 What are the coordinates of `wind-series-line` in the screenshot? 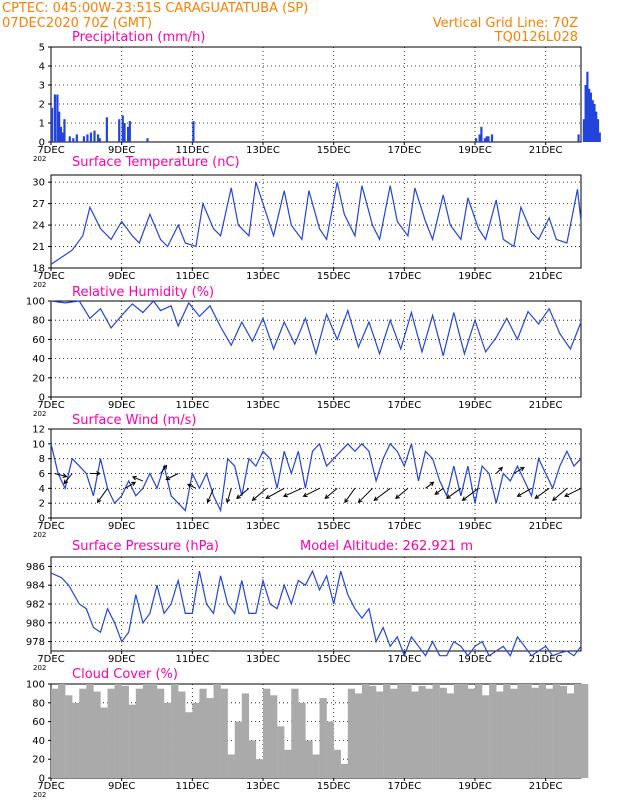 It's located at (316, 477).